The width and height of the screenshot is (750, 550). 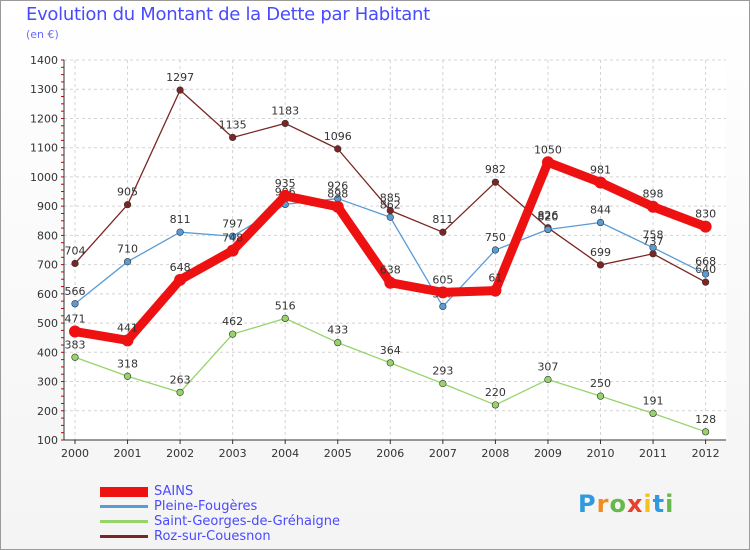 I want to click on x-tick-label: 2008, so click(x=495, y=453).